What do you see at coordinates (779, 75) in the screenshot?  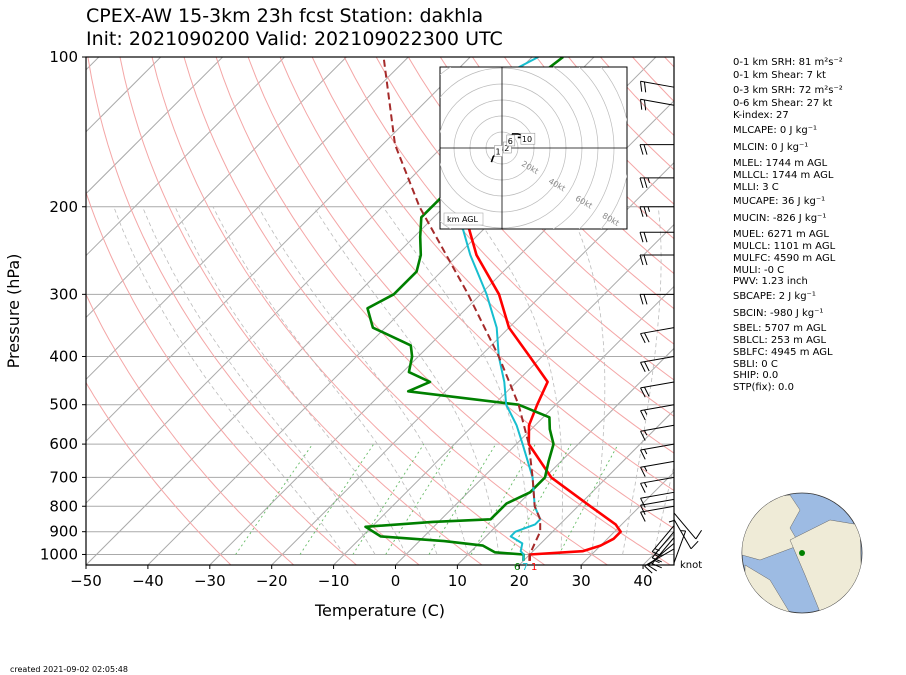 I see `index-shear01: 0-1 km Shear: 7 kt` at bounding box center [779, 75].